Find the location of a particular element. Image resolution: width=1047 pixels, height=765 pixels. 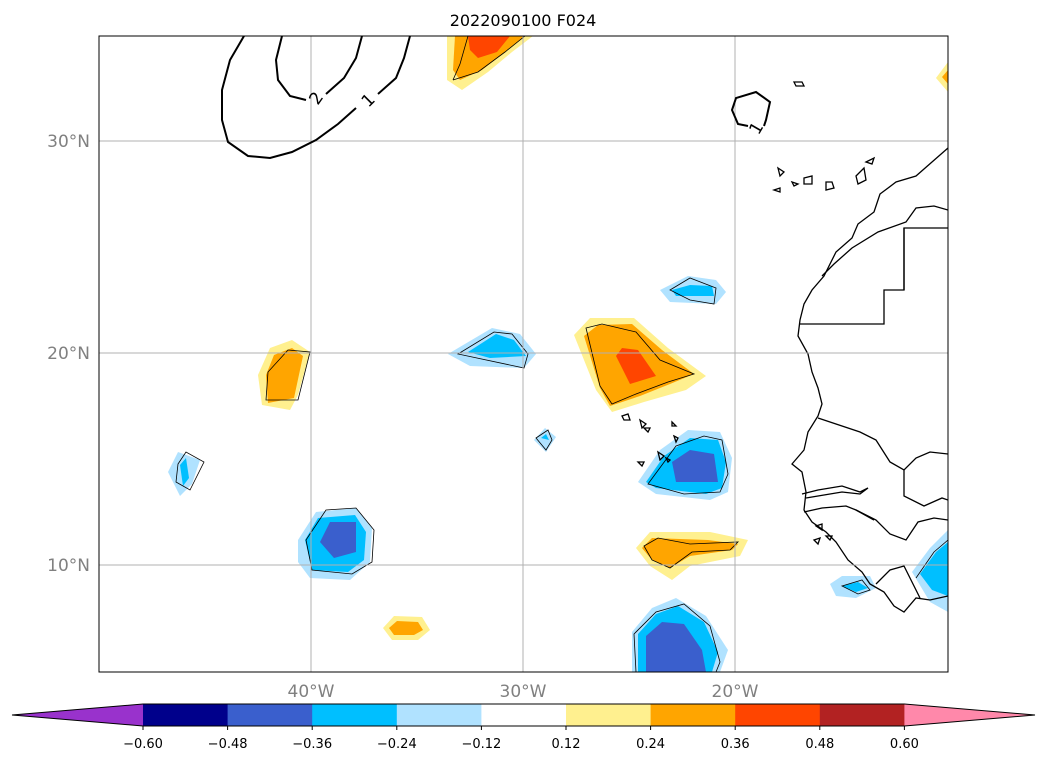

positive-anomaly-top-core is located at coordinates (489, 47).